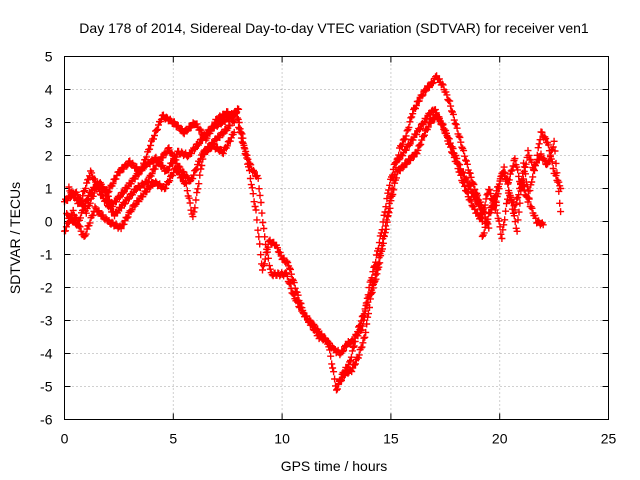 The height and width of the screenshot is (480, 640). I want to click on x-tick-label: 5, so click(173, 439).